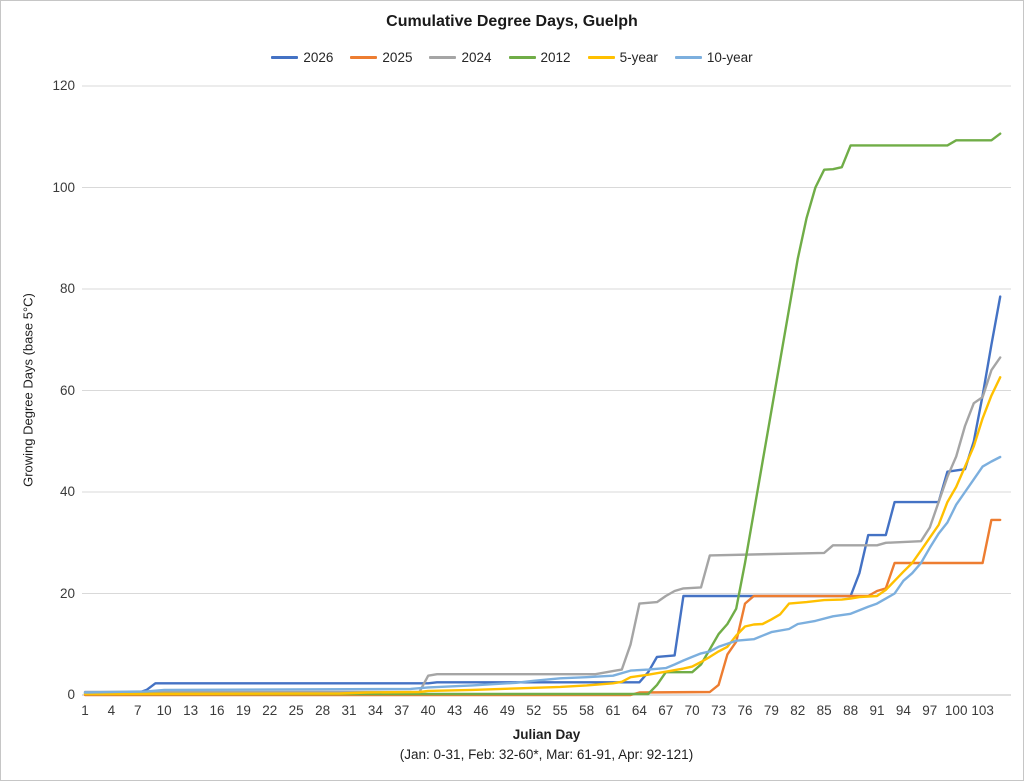  I want to click on y-tick-label: 80, so click(67, 288).